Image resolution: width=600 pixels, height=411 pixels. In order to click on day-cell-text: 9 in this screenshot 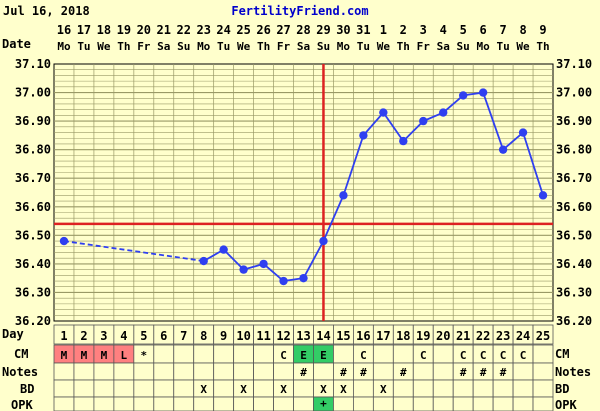, I will do `click(223, 336)`.